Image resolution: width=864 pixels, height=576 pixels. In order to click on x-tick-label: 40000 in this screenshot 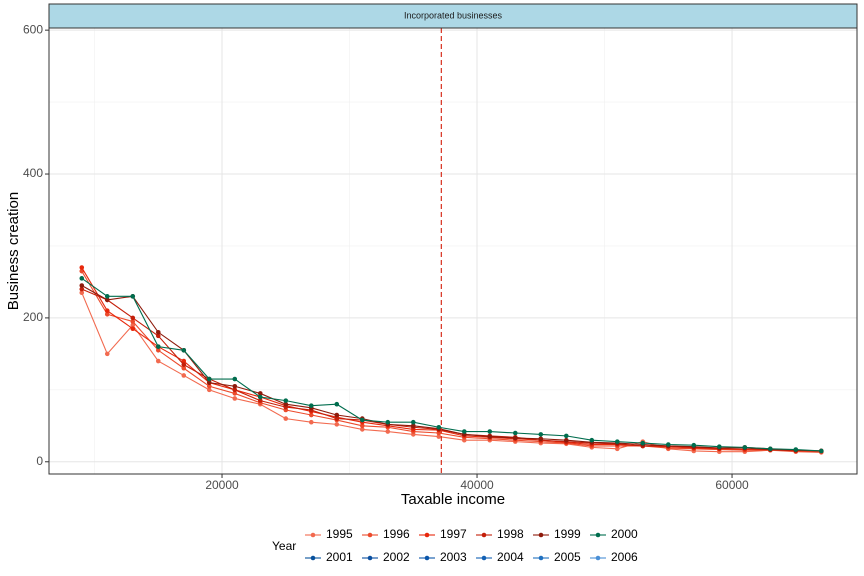, I will do `click(477, 485)`.